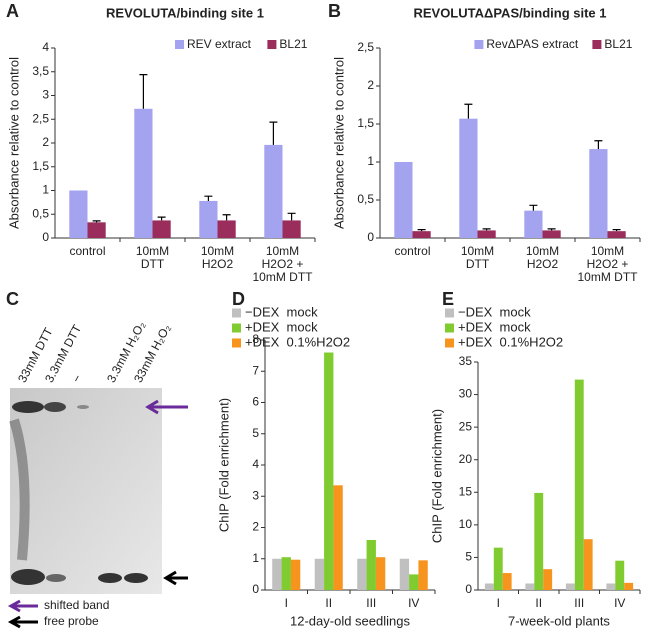 This screenshot has width=646, height=635. I want to click on legend-label: BL21, so click(293, 44).